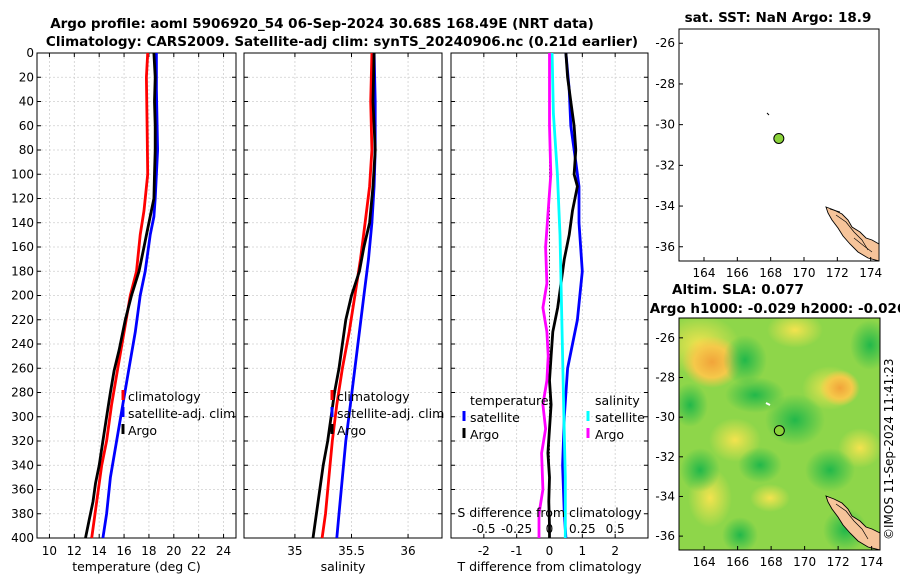 The width and height of the screenshot is (900, 580). Describe the element at coordinates (778, 18) in the screenshot. I see `sst-map-title: sat. SST: NaN Argo: 18.9` at that location.